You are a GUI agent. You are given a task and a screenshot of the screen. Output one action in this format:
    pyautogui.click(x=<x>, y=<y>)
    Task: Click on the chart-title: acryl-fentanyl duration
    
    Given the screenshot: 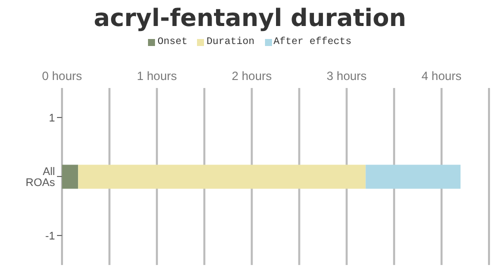 What is the action you would take?
    pyautogui.click(x=250, y=18)
    